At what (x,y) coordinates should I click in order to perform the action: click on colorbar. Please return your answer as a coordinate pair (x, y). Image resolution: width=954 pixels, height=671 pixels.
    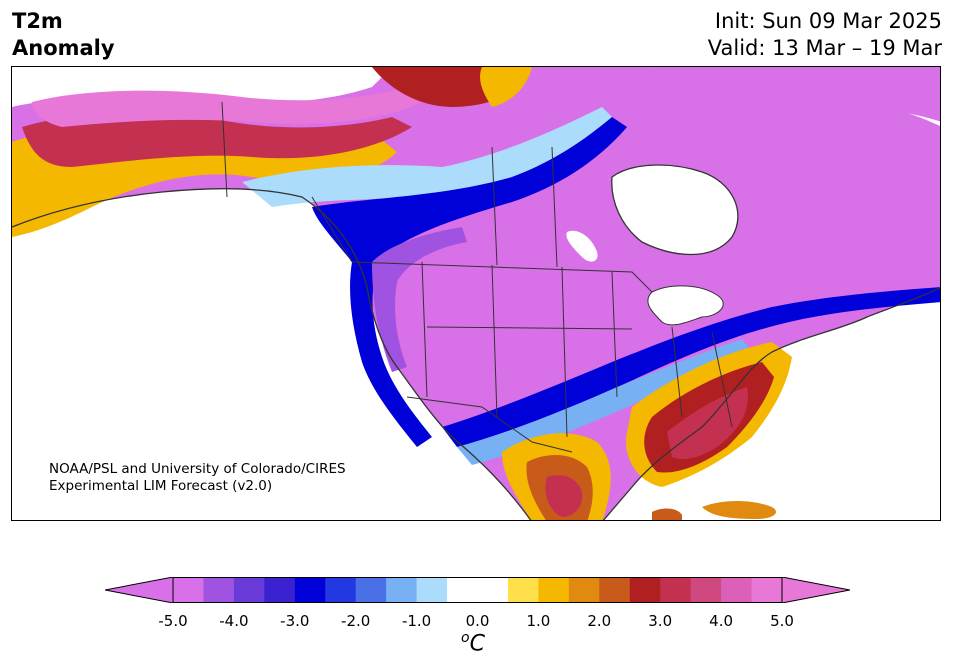
    Looking at the image, I should click on (477, 590).